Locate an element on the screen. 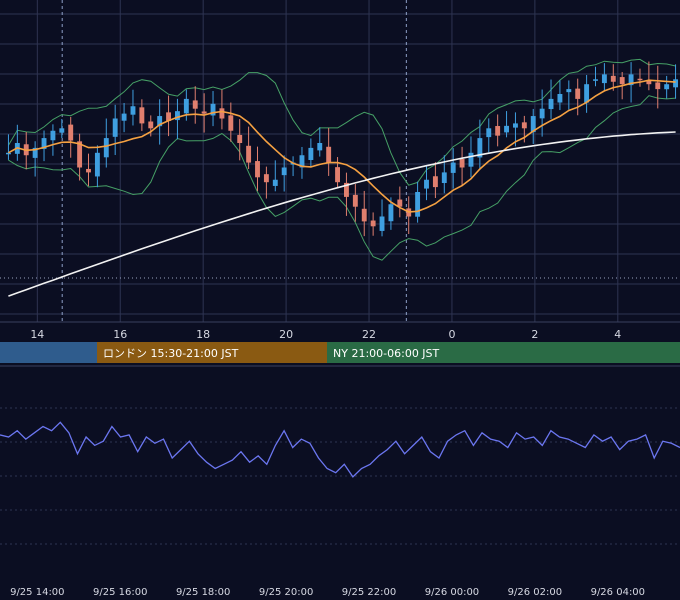 This screenshot has height=600, width=680. x-tick-label: 16 is located at coordinates (120, 334).